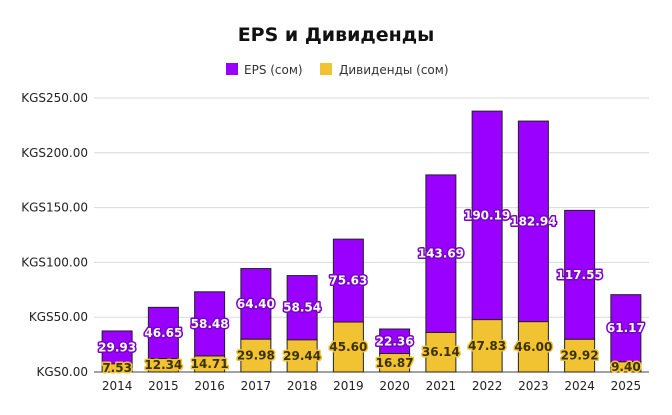 Image resolution: width=672 pixels, height=415 pixels. What do you see at coordinates (232, 69) in the screenshot?
I see `legend-swatch-eps` at bounding box center [232, 69].